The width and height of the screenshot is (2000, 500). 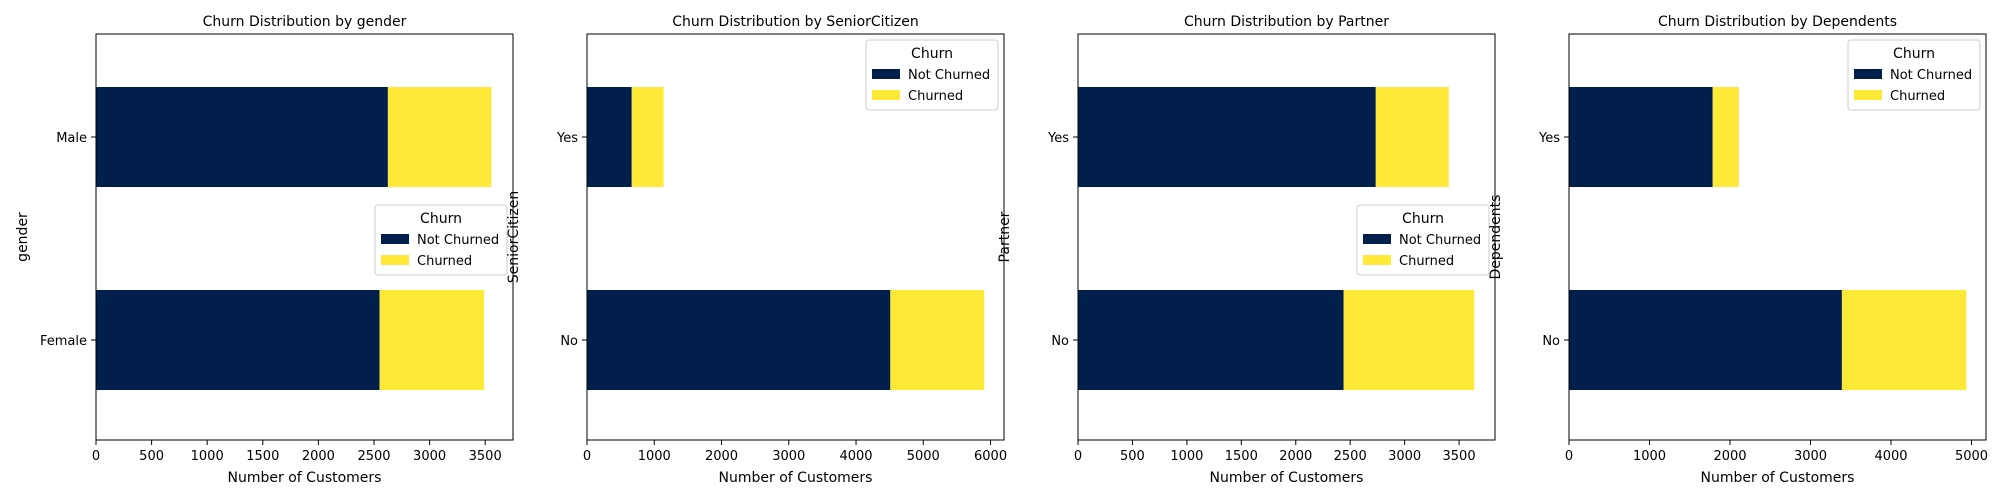 I want to click on bar-male-not-churned, so click(x=242, y=137).